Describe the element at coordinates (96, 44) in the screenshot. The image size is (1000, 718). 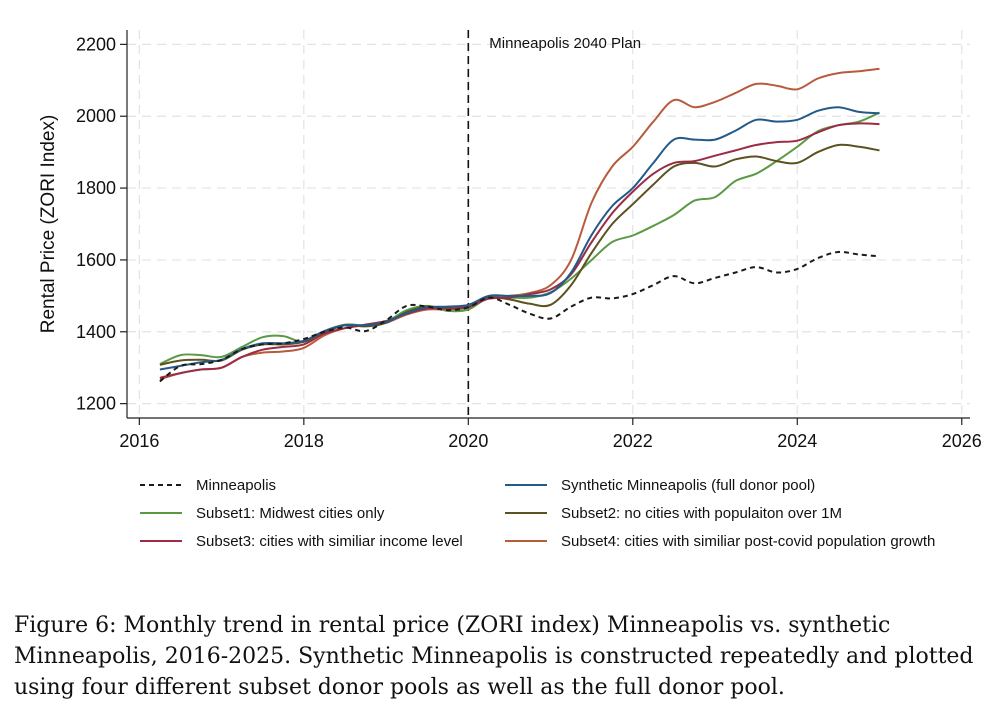
I see `y-tick-label: 2200` at that location.